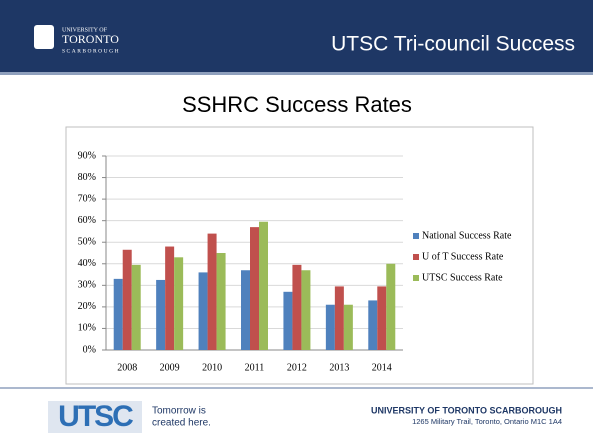  Describe the element at coordinates (91, 51) in the screenshot. I see `logo-line: SCARBOROUGH` at that location.